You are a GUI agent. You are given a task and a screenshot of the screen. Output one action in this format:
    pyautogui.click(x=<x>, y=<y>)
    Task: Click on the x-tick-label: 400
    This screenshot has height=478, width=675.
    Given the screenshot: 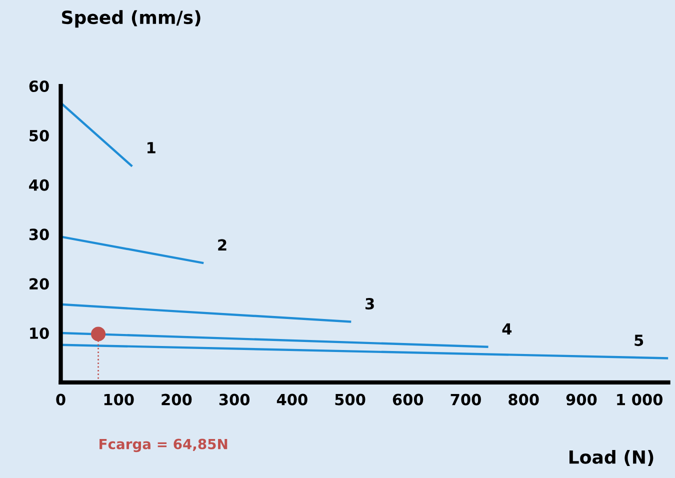 What is the action you would take?
    pyautogui.click(x=292, y=400)
    